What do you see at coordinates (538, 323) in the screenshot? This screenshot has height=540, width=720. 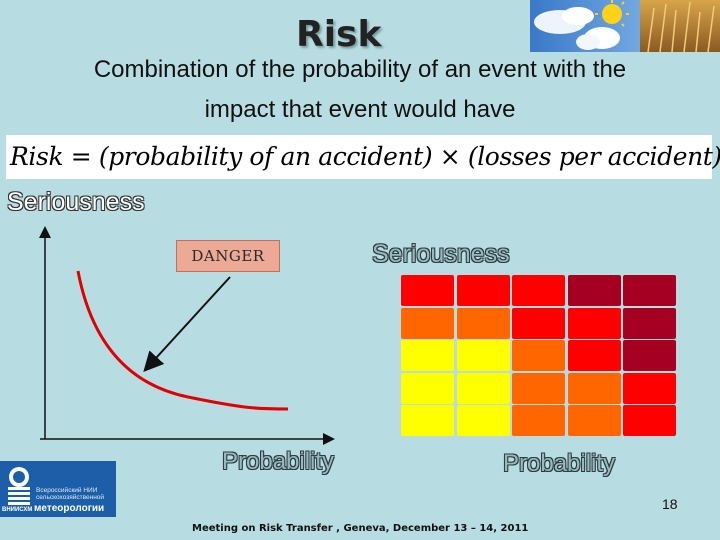 I see `risk-cell-r2-c3` at bounding box center [538, 323].